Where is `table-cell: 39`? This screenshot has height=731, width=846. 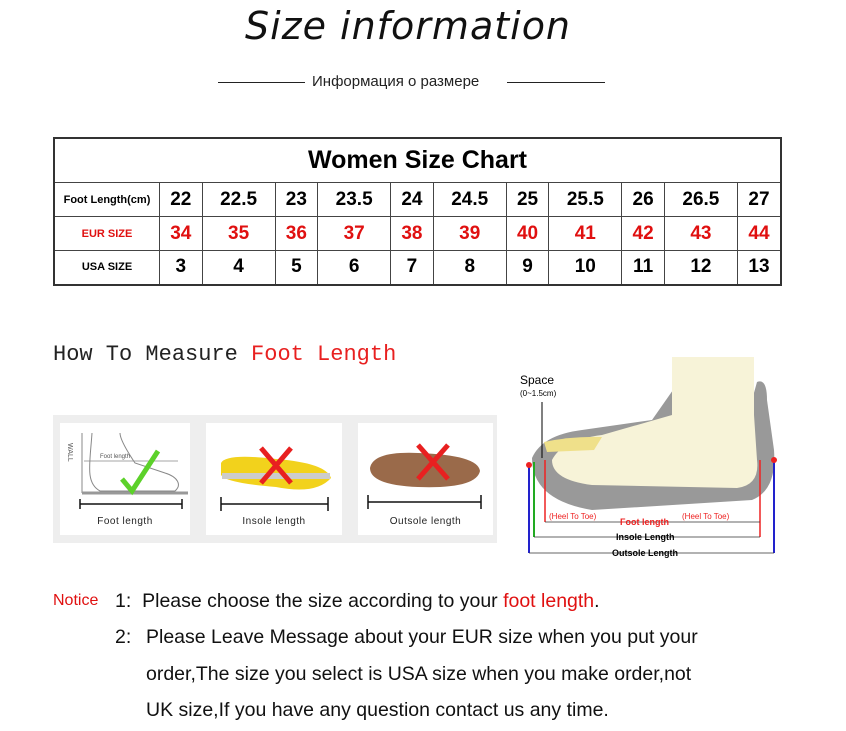
table-cell: 39 is located at coordinates (469, 233).